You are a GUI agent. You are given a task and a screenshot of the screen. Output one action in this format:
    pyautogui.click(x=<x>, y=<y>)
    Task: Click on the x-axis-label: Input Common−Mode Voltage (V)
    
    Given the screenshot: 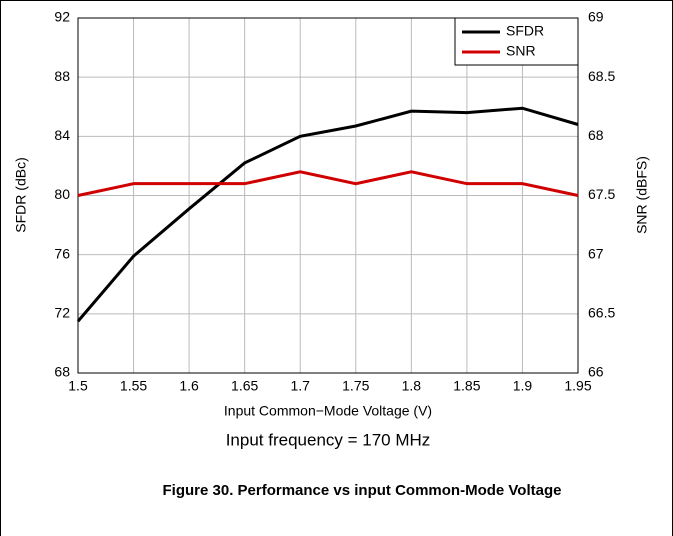 What is the action you would take?
    pyautogui.click(x=328, y=411)
    